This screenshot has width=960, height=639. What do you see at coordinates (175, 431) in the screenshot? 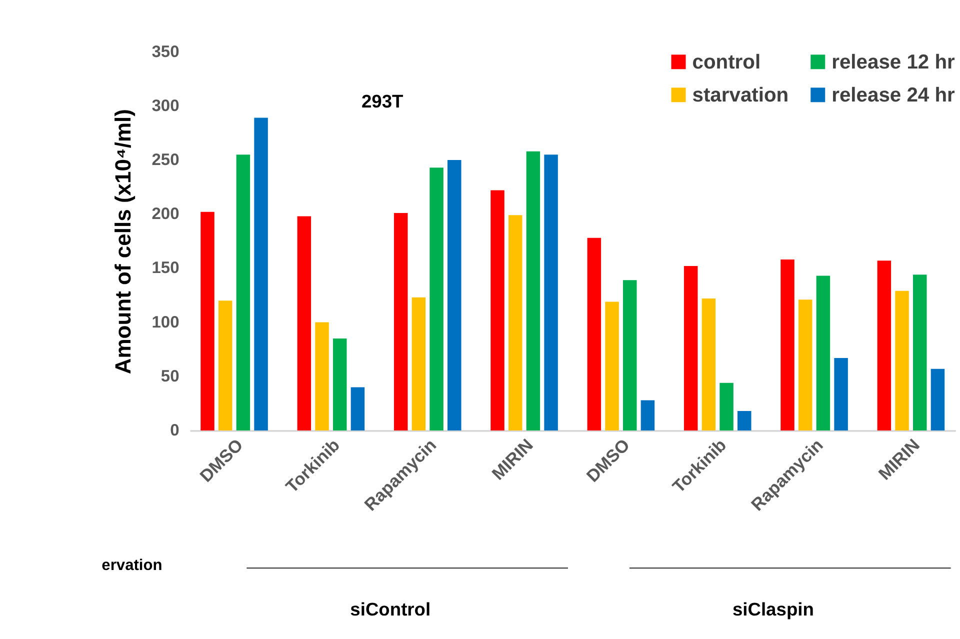
I see `y-tick-label: 0` at bounding box center [175, 431].